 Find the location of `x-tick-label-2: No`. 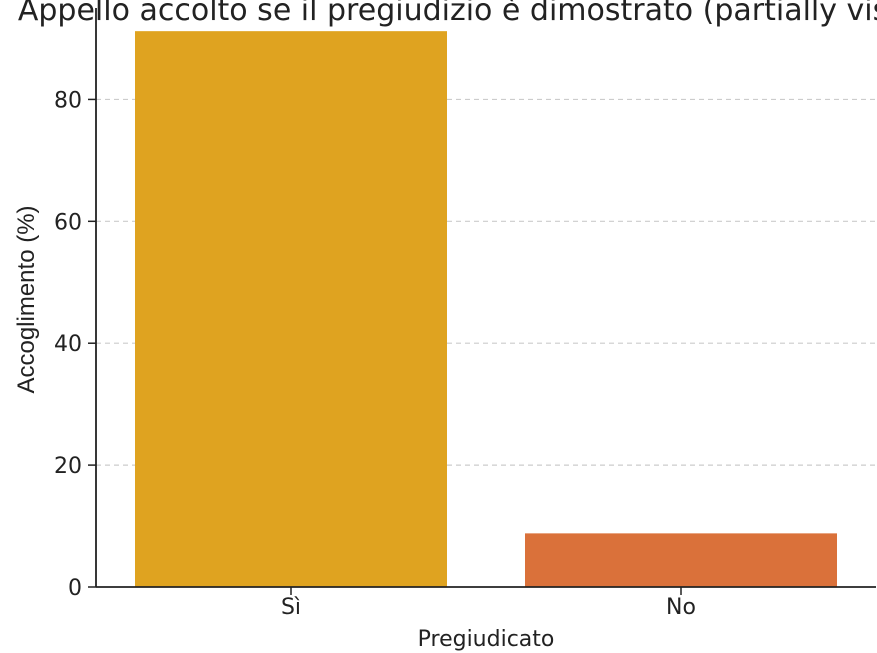

x-tick-label-2: No is located at coordinates (681, 607).